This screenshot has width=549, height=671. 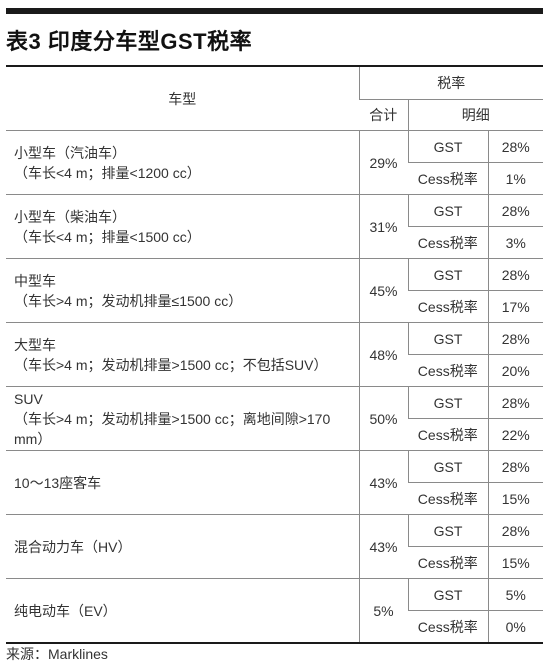 What do you see at coordinates (73, 546) in the screenshot?
I see `vehicle-type-name: 混合动力车（HV）` at bounding box center [73, 546].